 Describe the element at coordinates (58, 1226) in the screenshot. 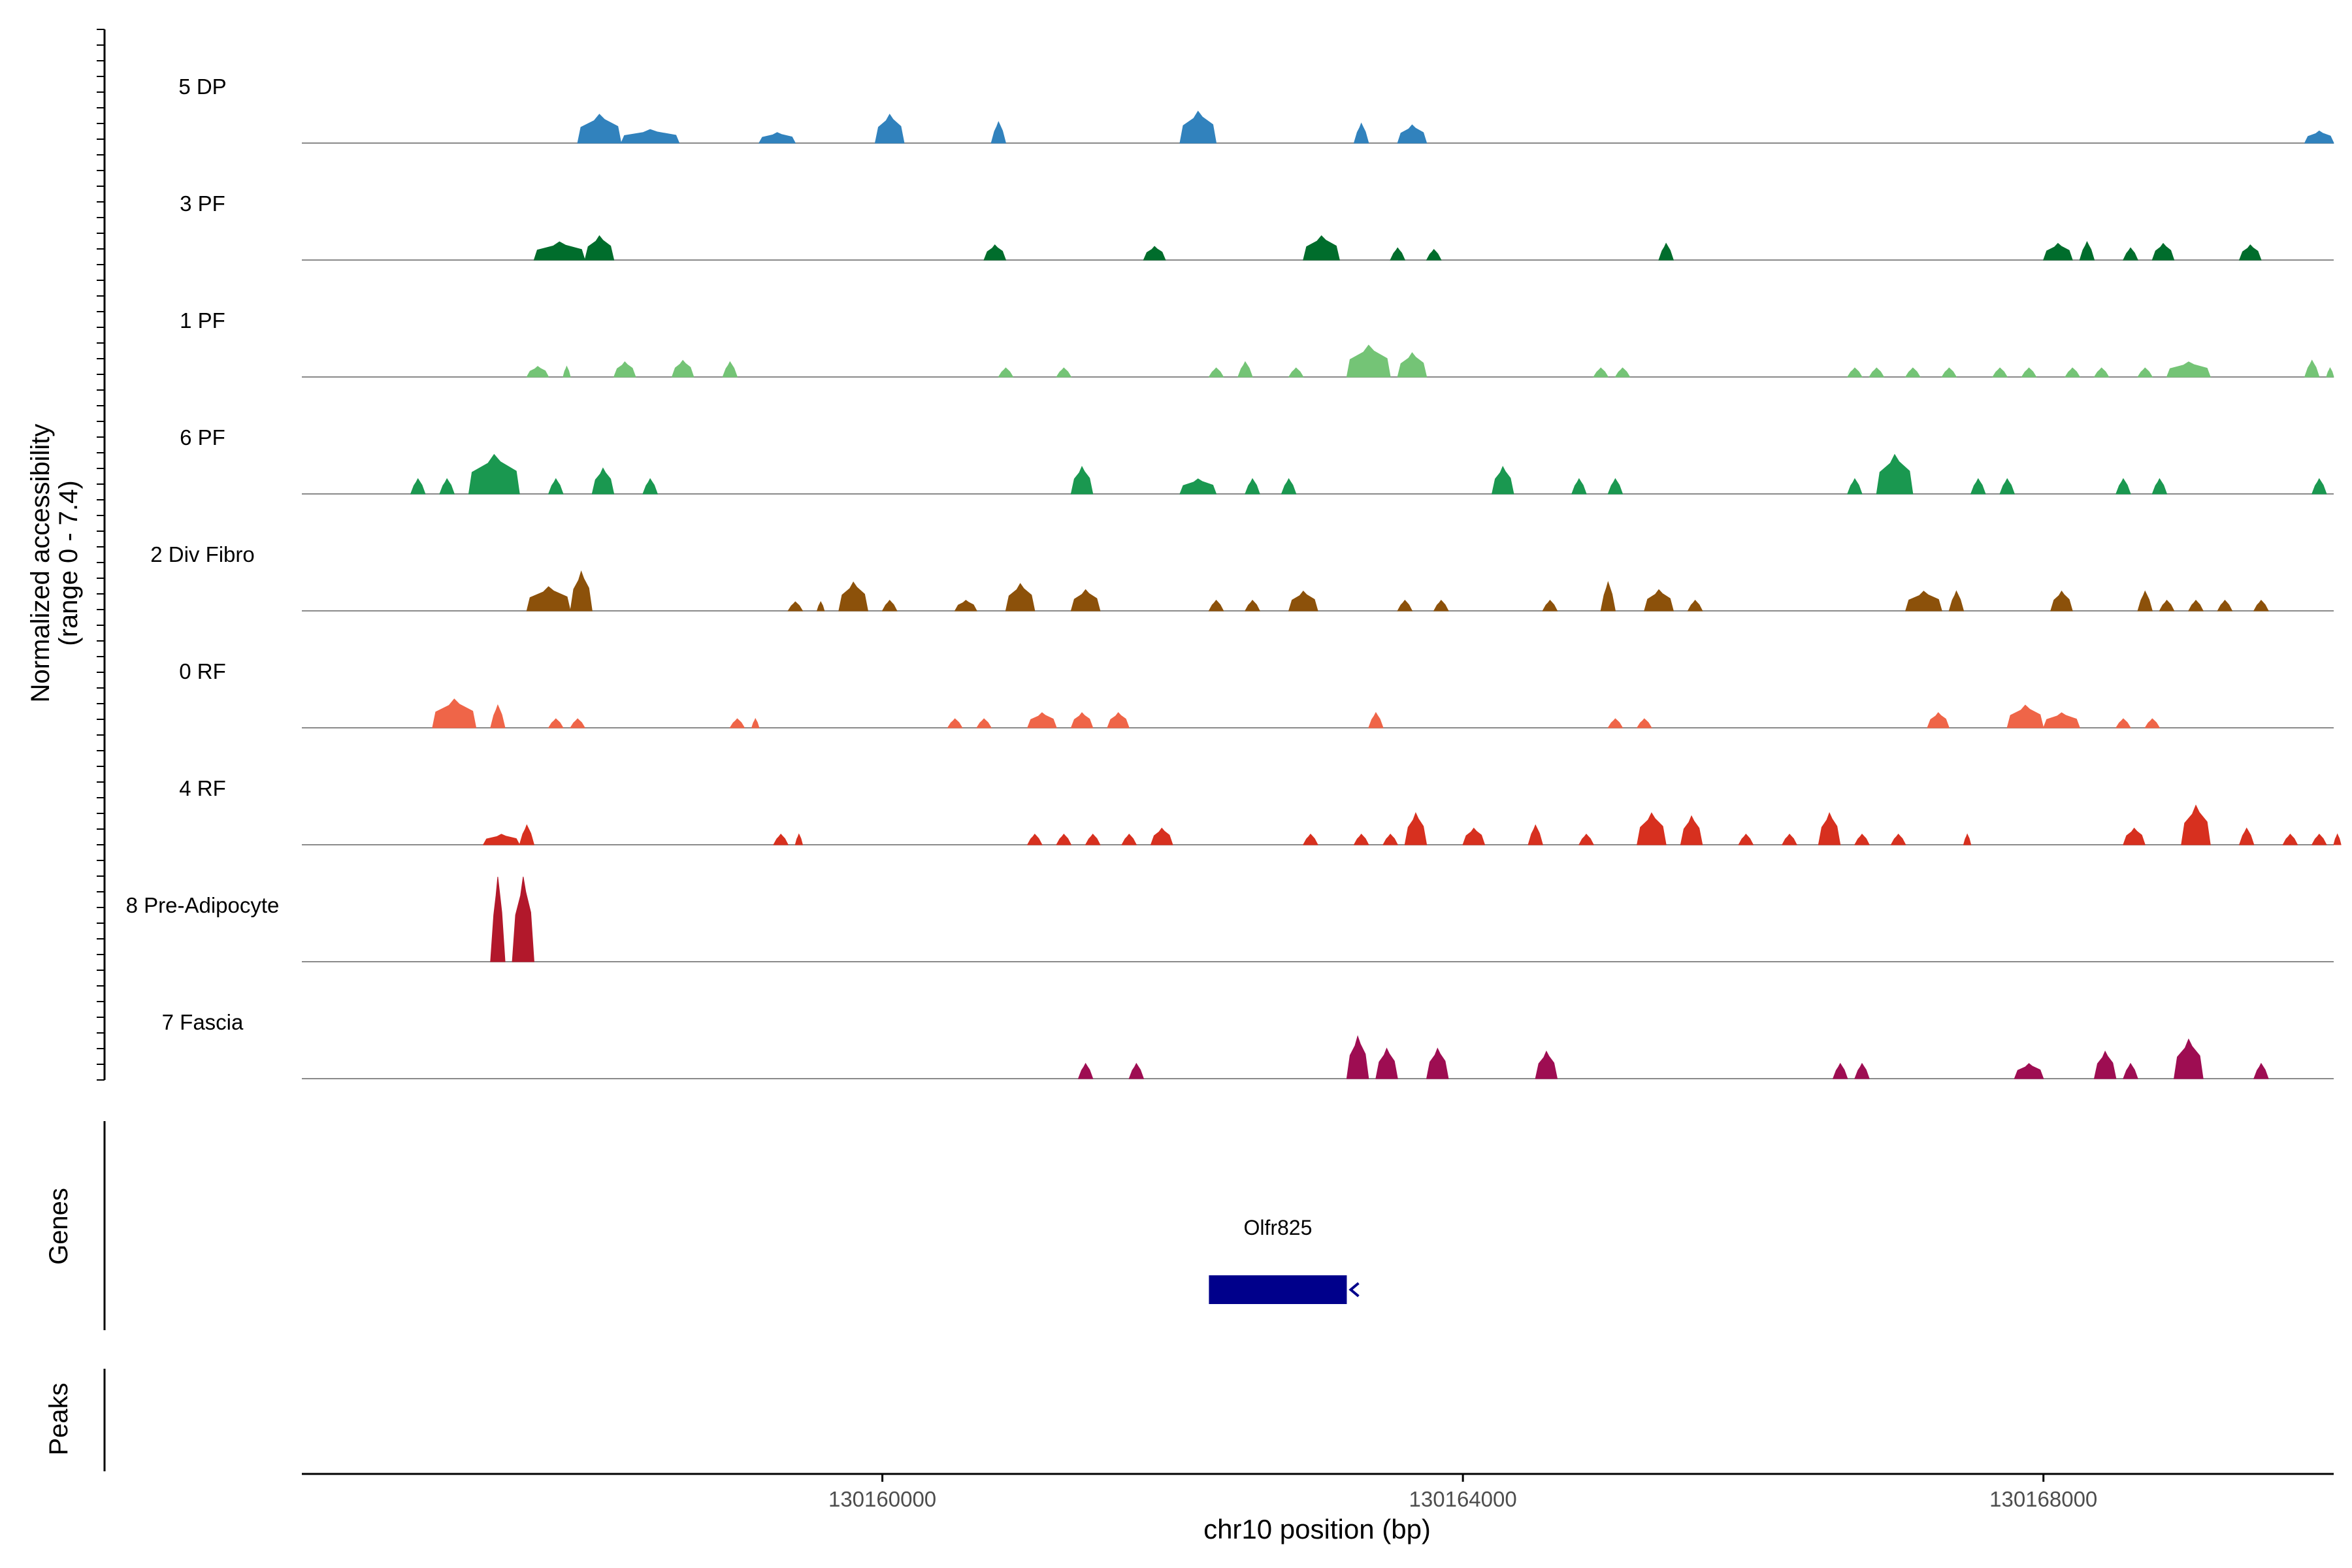

I see `genes-track-label: Genes` at that location.